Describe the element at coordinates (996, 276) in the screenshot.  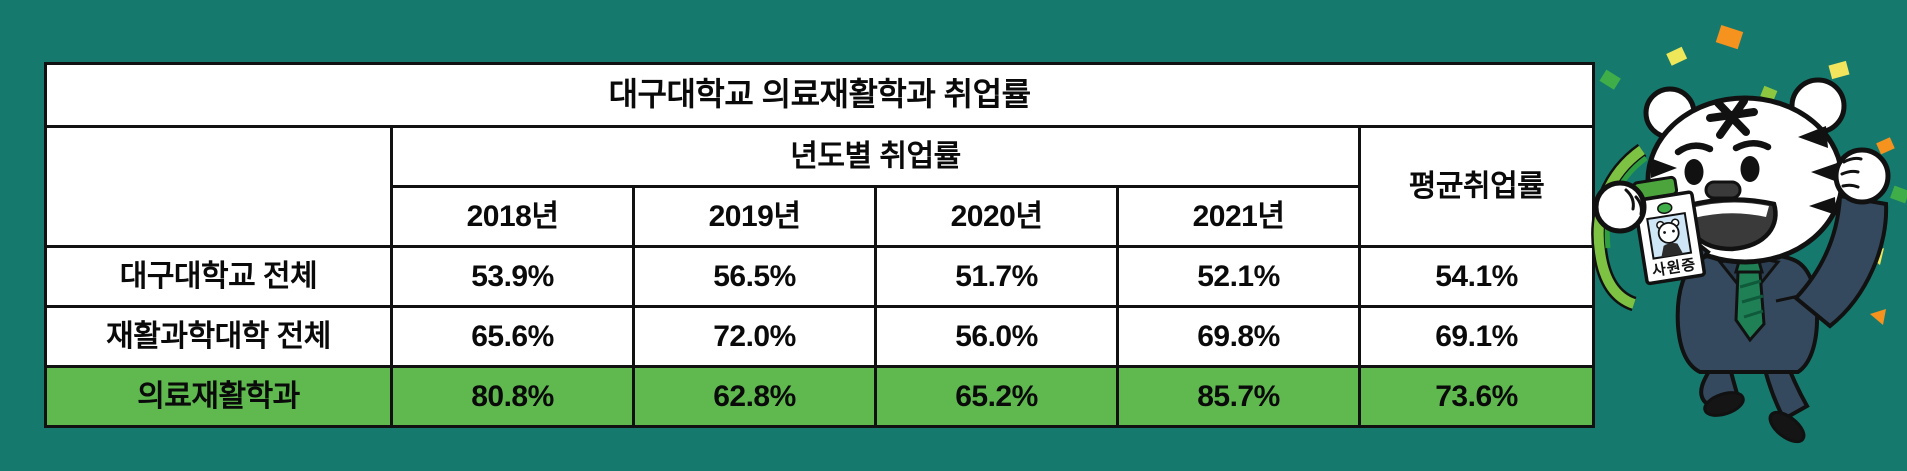
I see `value-cell: 51.7%` at that location.